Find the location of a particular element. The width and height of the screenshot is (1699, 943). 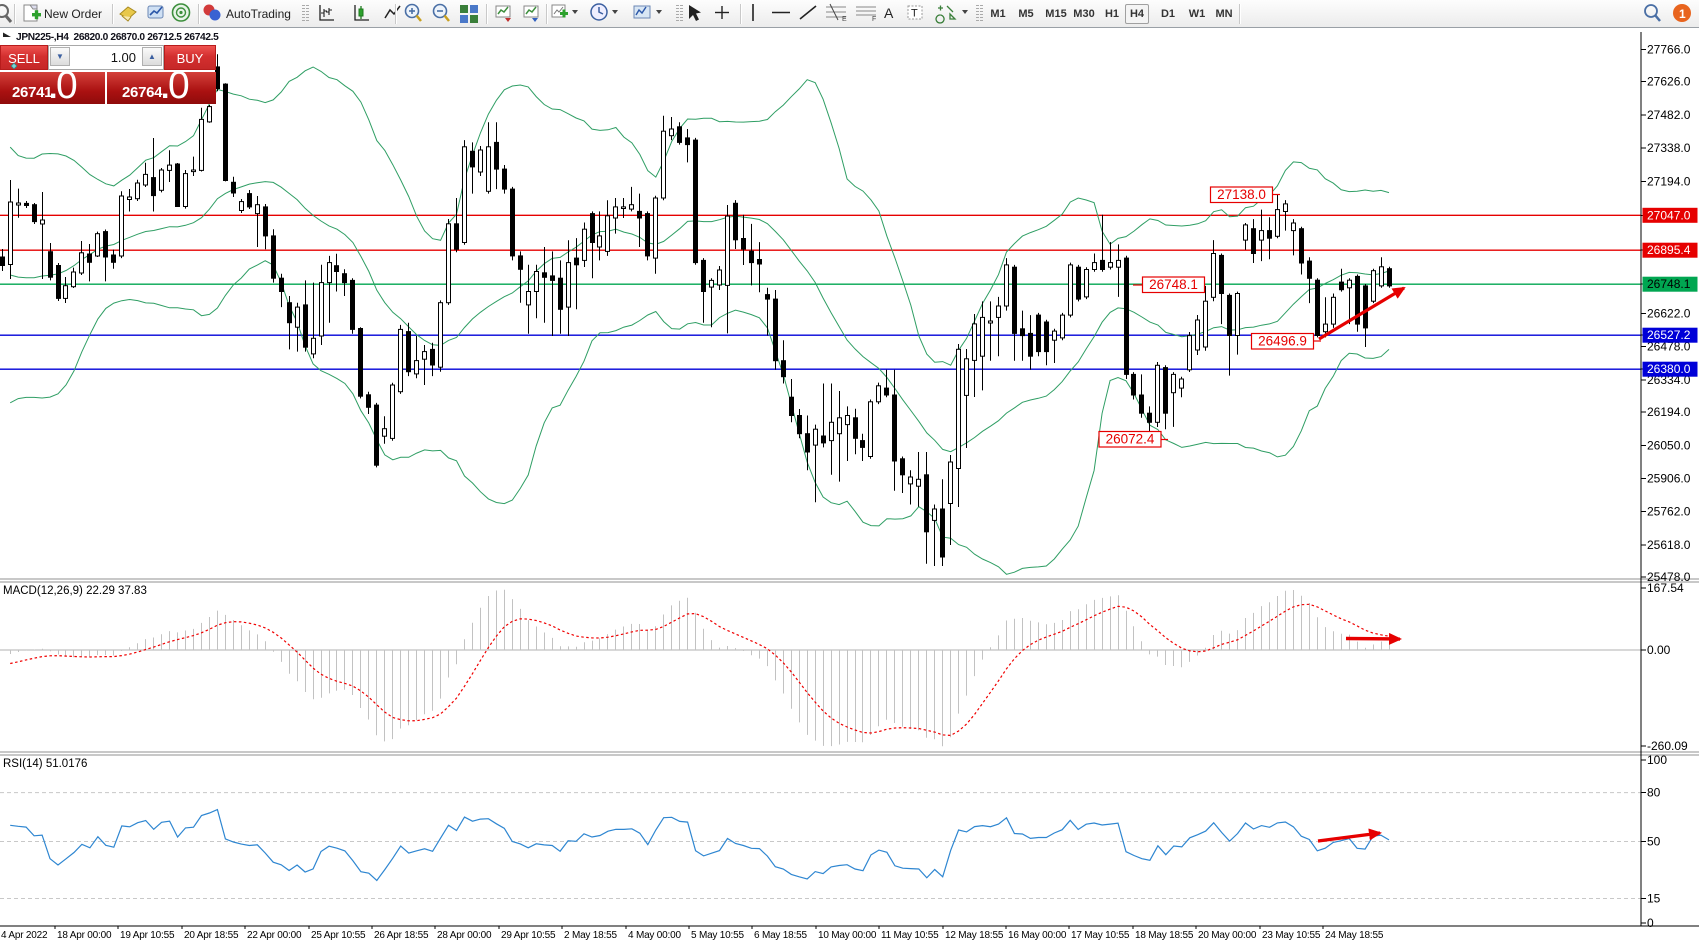

svg-text: 26050.0 is located at coordinates (1669, 445).